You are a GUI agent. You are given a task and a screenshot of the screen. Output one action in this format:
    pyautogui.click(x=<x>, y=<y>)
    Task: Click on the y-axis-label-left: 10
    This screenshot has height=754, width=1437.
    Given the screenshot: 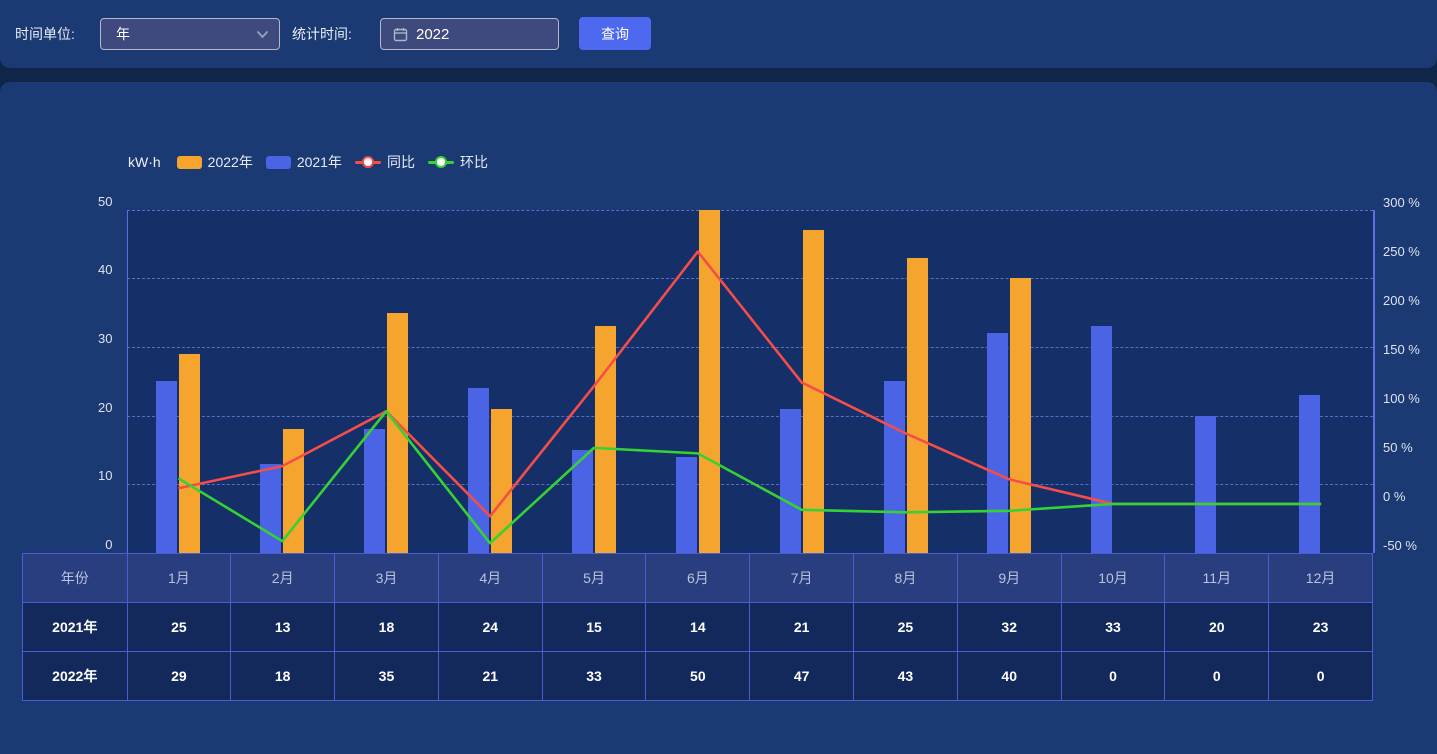 What is the action you would take?
    pyautogui.click(x=105, y=476)
    